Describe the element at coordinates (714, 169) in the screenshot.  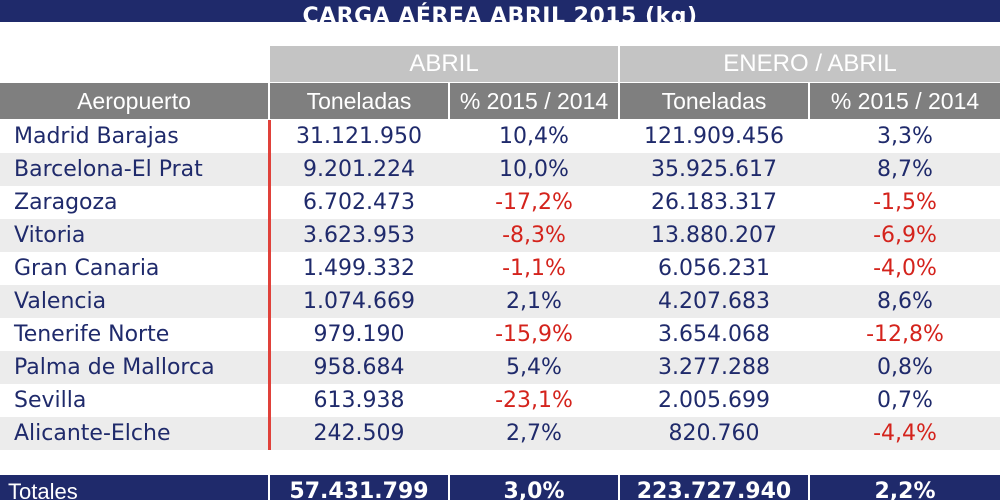
I see `tons-acum-cell: 35.925.617` at that location.